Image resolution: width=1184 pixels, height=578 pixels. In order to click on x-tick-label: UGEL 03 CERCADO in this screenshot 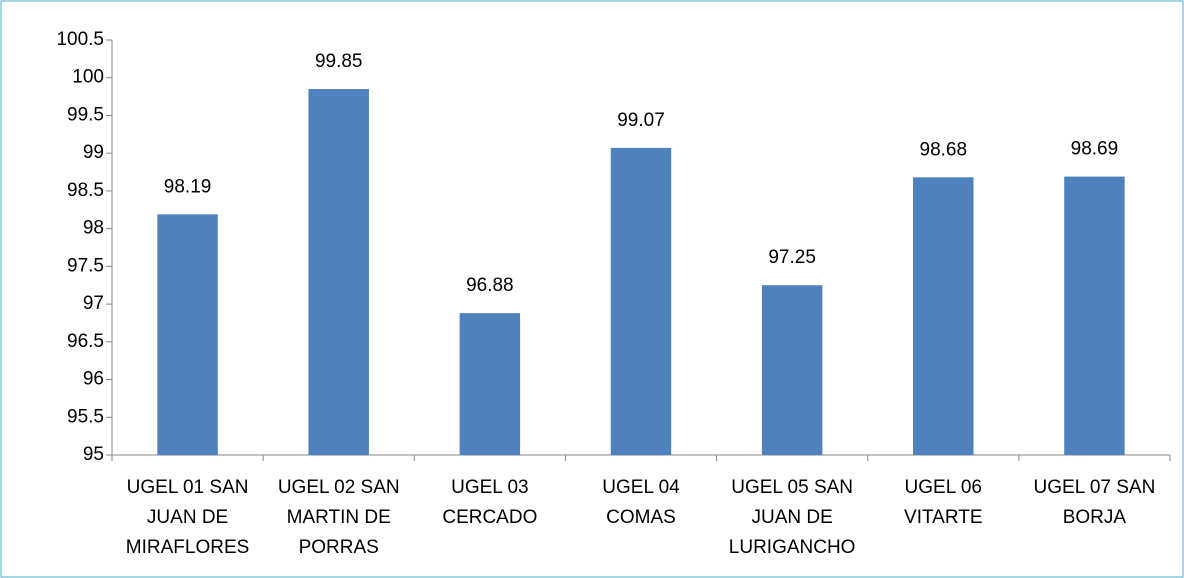, I will do `click(490, 502)`.